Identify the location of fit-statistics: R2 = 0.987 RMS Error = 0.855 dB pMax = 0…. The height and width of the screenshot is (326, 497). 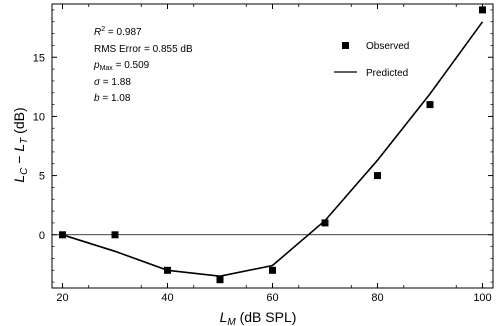
(143, 65).